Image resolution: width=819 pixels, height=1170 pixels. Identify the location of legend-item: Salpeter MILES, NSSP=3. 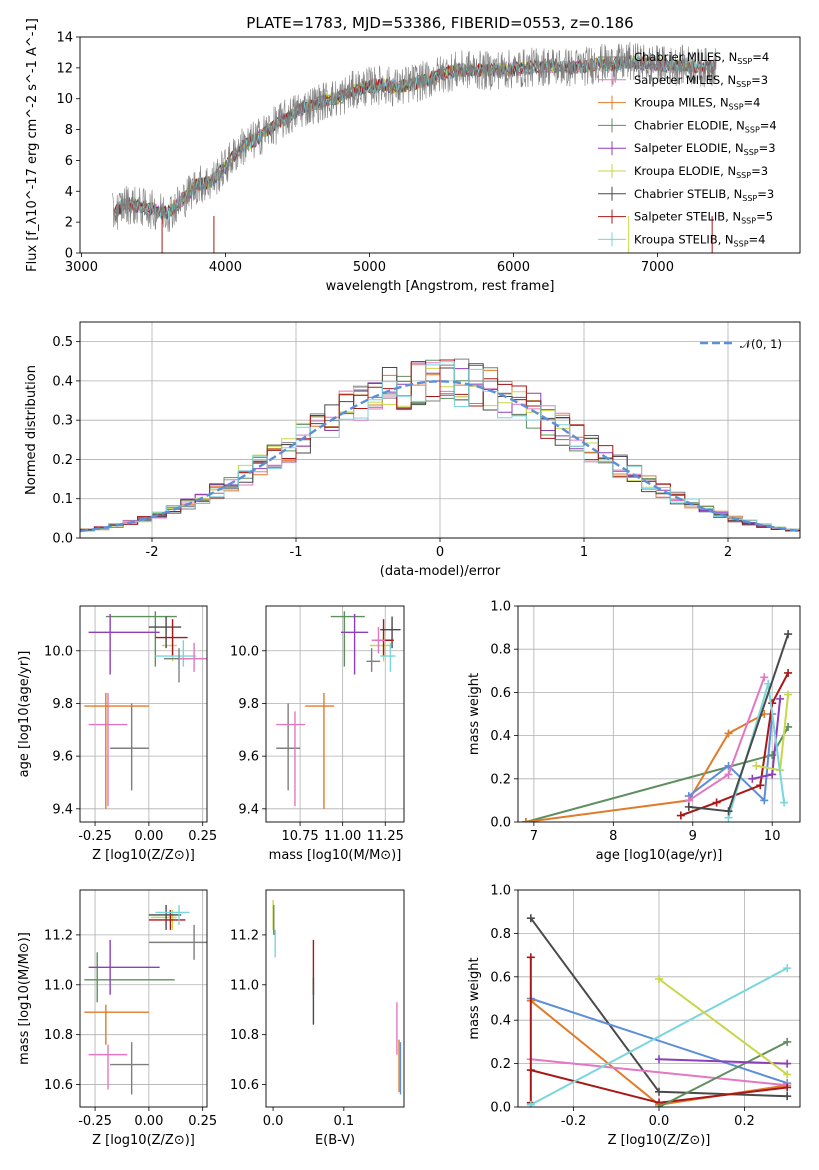
(683, 80).